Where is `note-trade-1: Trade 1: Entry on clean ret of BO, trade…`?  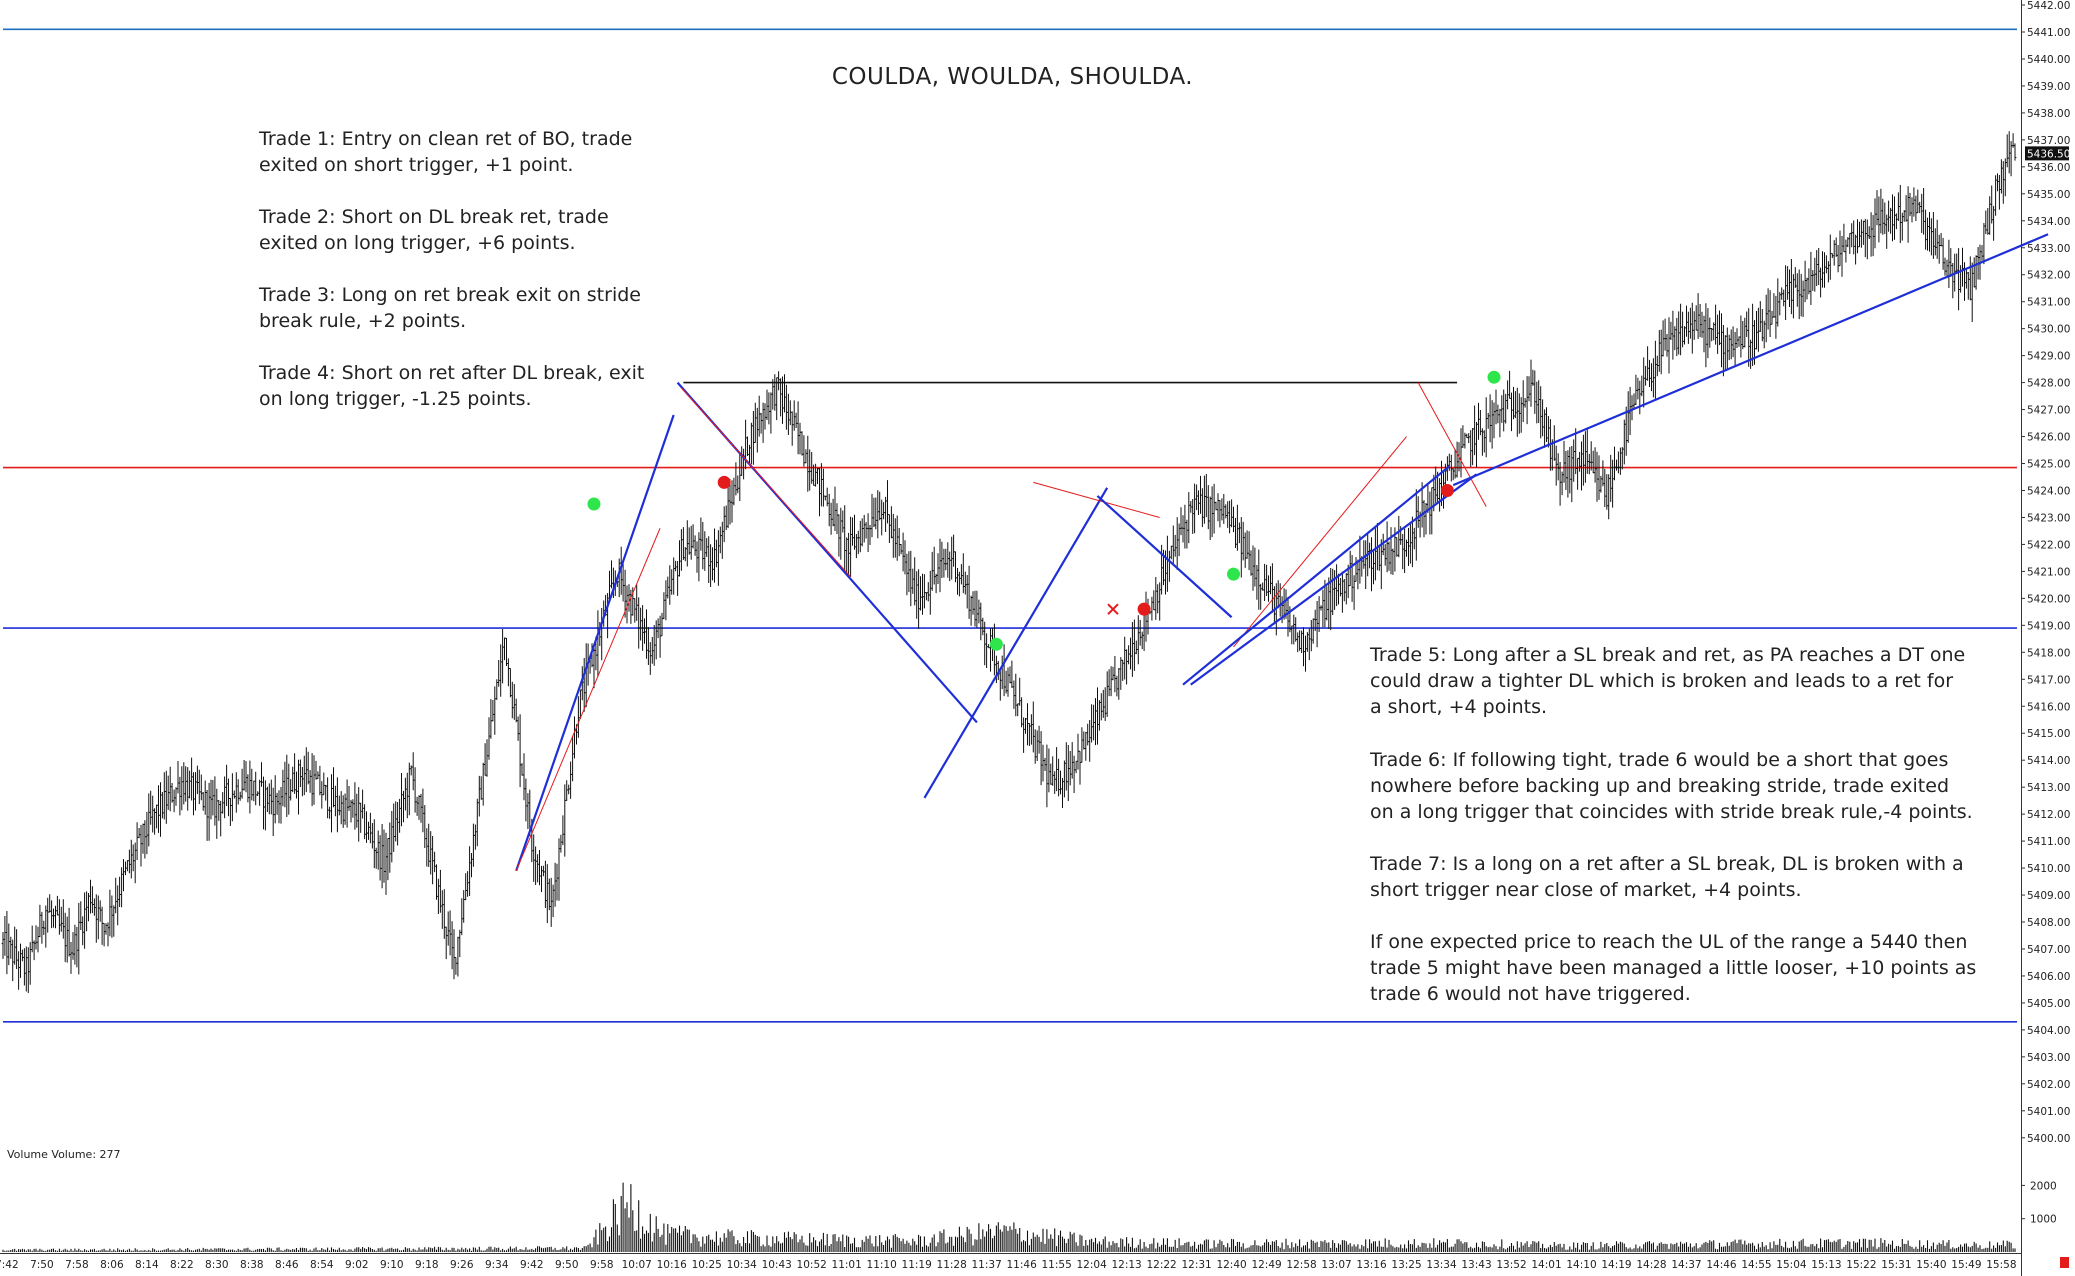
note-trade-1: Trade 1: Entry on clean ret of BO, trade… is located at coordinates (446, 152).